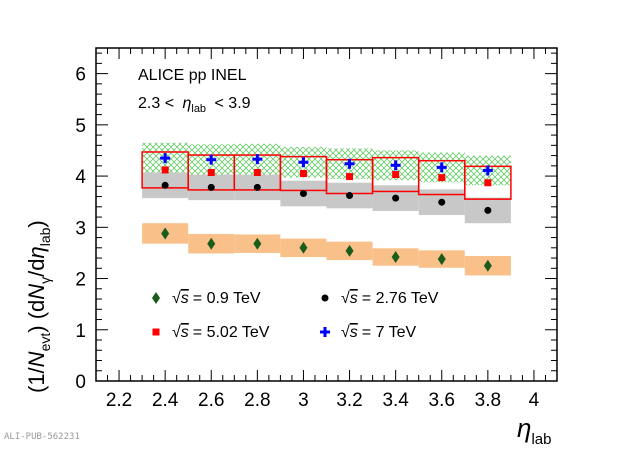  I want to click on annotation-collab: ALICE pp INEL, so click(192, 75).